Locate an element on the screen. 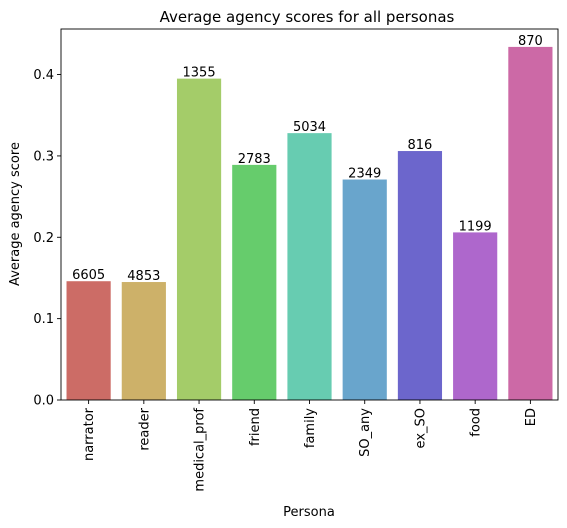  y-tick-label-2: 0.2 is located at coordinates (43, 238).